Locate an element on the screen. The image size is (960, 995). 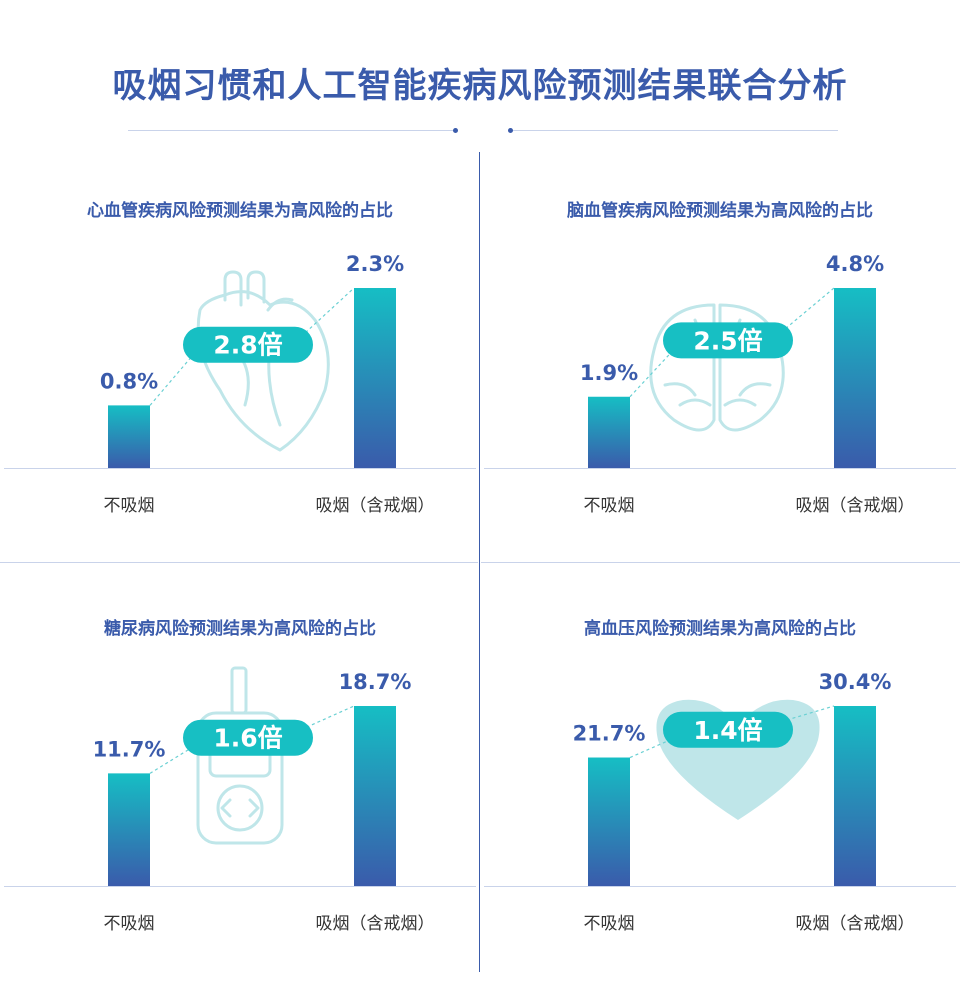
title-rule-left is located at coordinates (293, 130).